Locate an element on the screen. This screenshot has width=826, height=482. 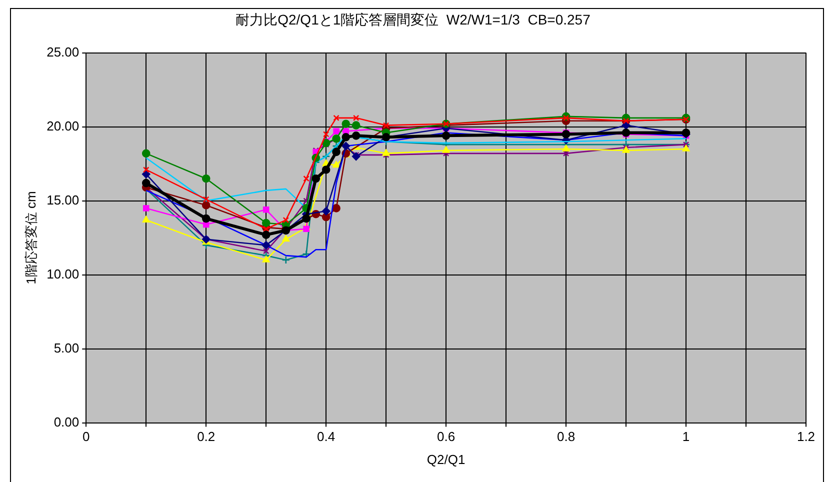
y-tick-label: 5.00 is located at coordinates (67, 348).